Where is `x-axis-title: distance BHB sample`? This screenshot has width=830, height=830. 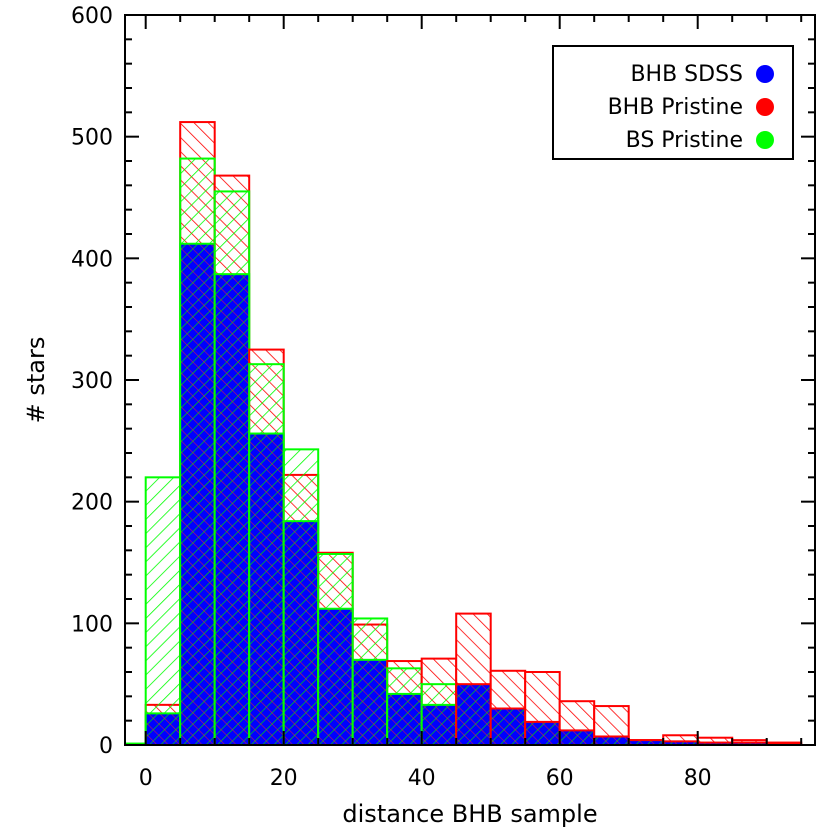 x-axis-title: distance BHB sample is located at coordinates (469, 814).